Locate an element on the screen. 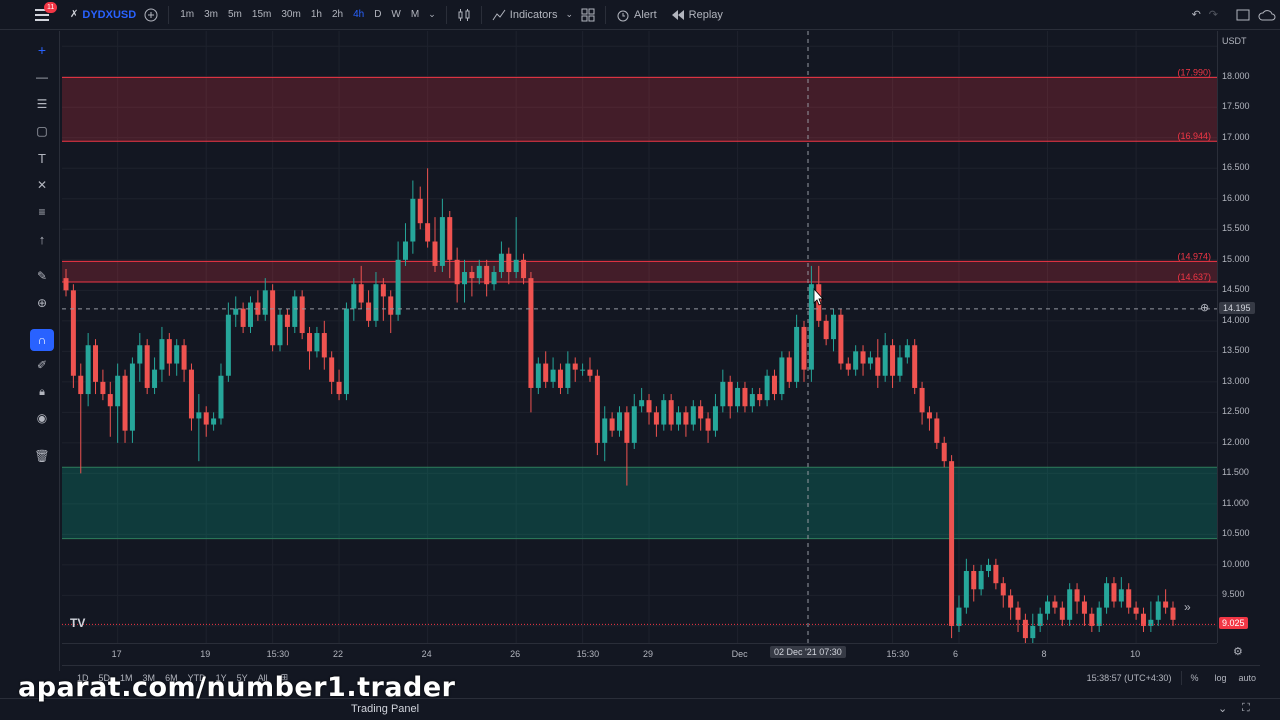 This screenshot has width=1280, height=720. price-tick-label: 13.000 is located at coordinates (1236, 380).